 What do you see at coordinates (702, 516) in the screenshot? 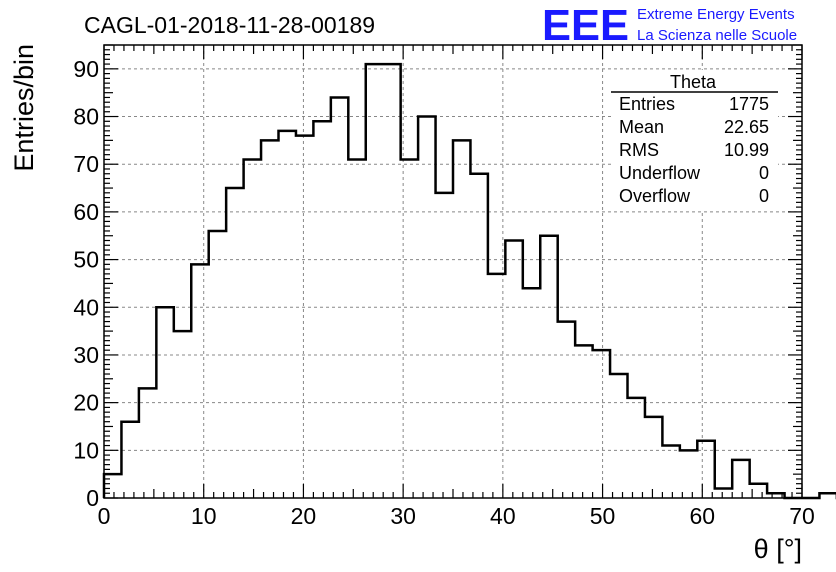
I see `x-tick-label: 60` at bounding box center [702, 516].